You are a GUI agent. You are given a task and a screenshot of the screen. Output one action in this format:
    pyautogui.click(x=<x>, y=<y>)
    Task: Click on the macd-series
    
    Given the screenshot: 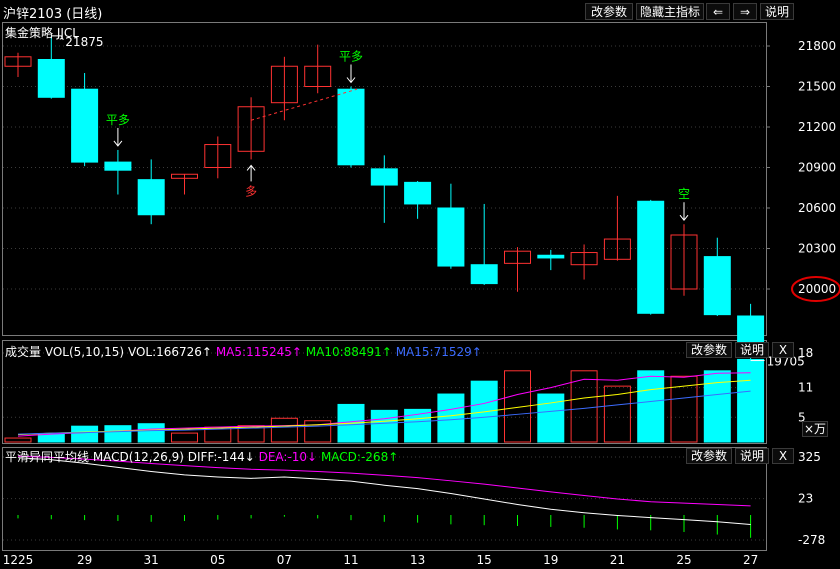 What is the action you would take?
    pyautogui.click(x=384, y=496)
    